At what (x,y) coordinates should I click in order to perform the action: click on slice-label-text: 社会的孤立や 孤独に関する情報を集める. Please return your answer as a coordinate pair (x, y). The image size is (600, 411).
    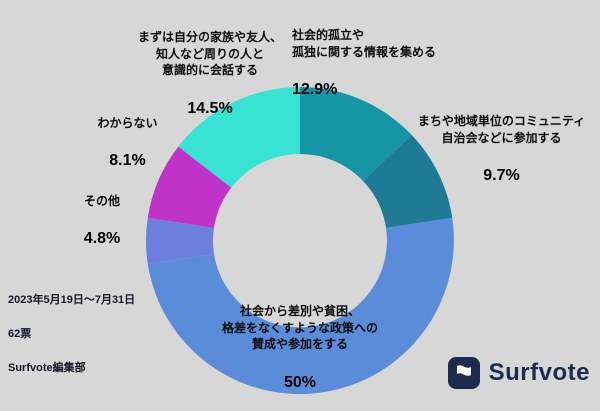
    Looking at the image, I should click on (364, 43).